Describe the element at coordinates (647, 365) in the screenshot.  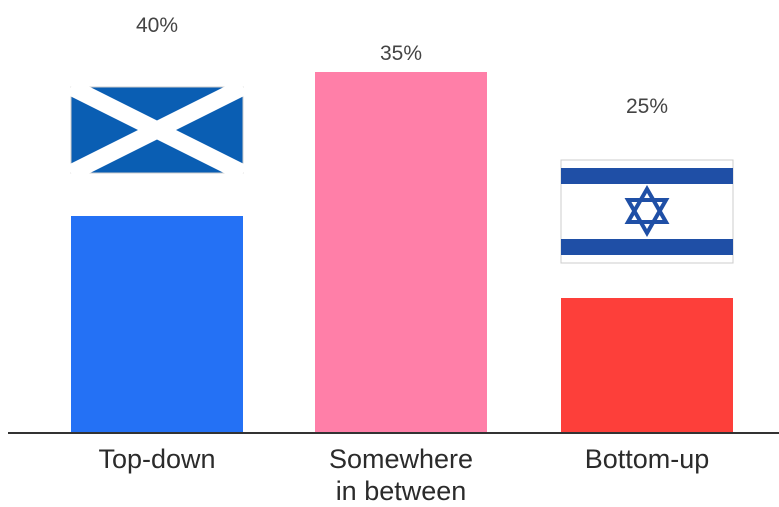
I see `bar-bottom-up` at that location.